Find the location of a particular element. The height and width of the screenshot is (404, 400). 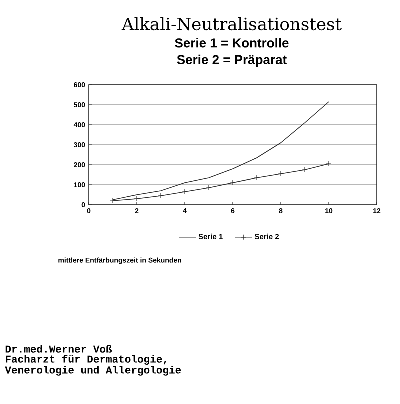

text: Serie 1 = Kontrolle is located at coordinates (232, 43).